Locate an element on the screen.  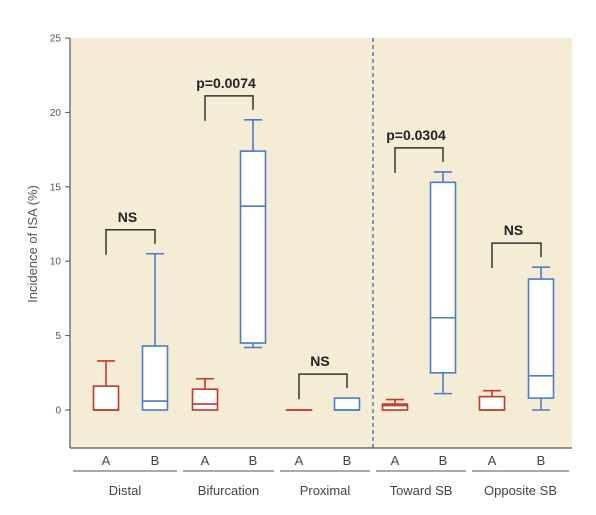
y-tick-label: 25 is located at coordinates (56, 39).